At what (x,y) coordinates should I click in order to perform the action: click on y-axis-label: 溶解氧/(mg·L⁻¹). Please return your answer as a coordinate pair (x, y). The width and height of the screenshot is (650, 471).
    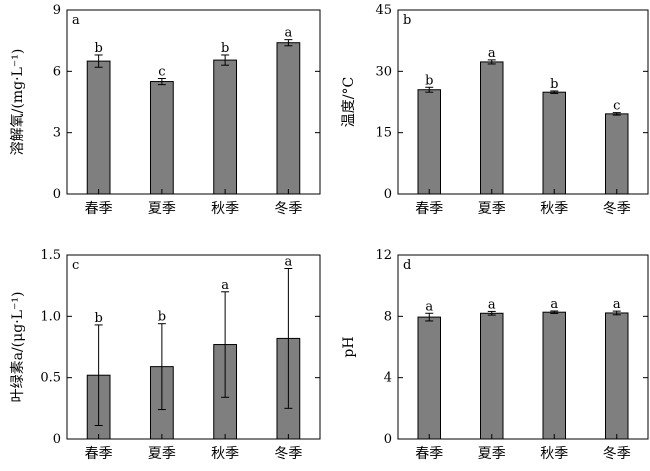
    Looking at the image, I should click on (18, 102).